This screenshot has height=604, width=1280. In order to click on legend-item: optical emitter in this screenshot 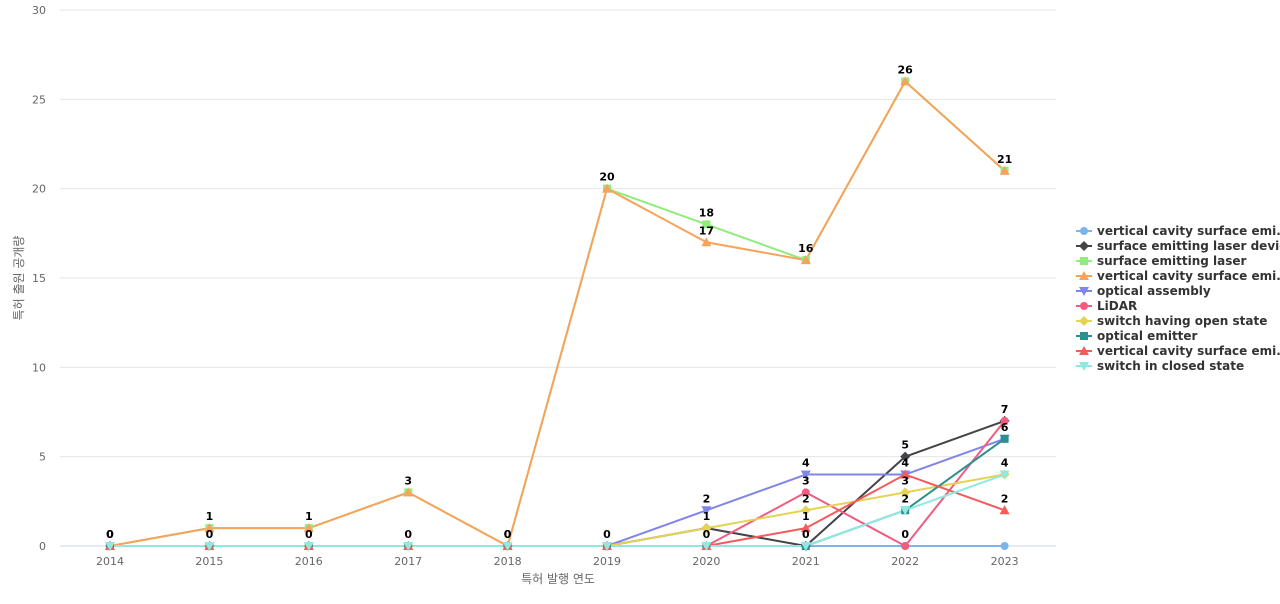, I will do `click(1137, 336)`.